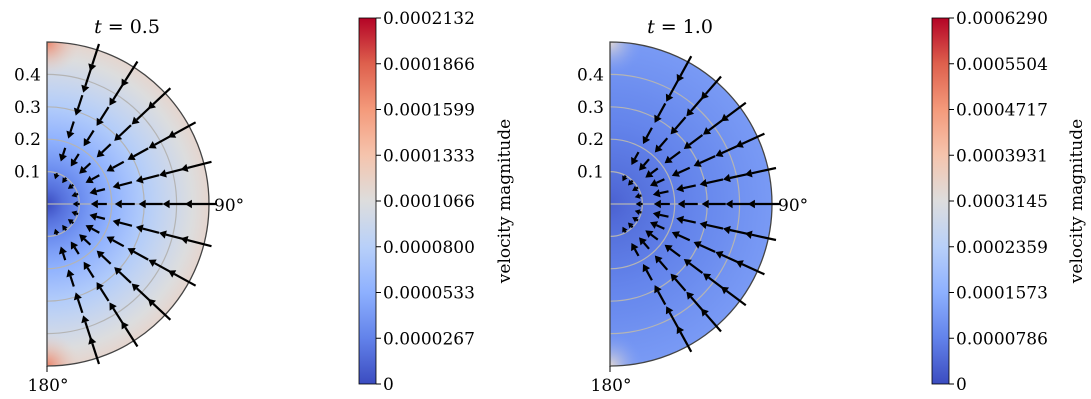 The height and width of the screenshot is (399, 1091). I want to click on plot-boundary, so click(128, 204).